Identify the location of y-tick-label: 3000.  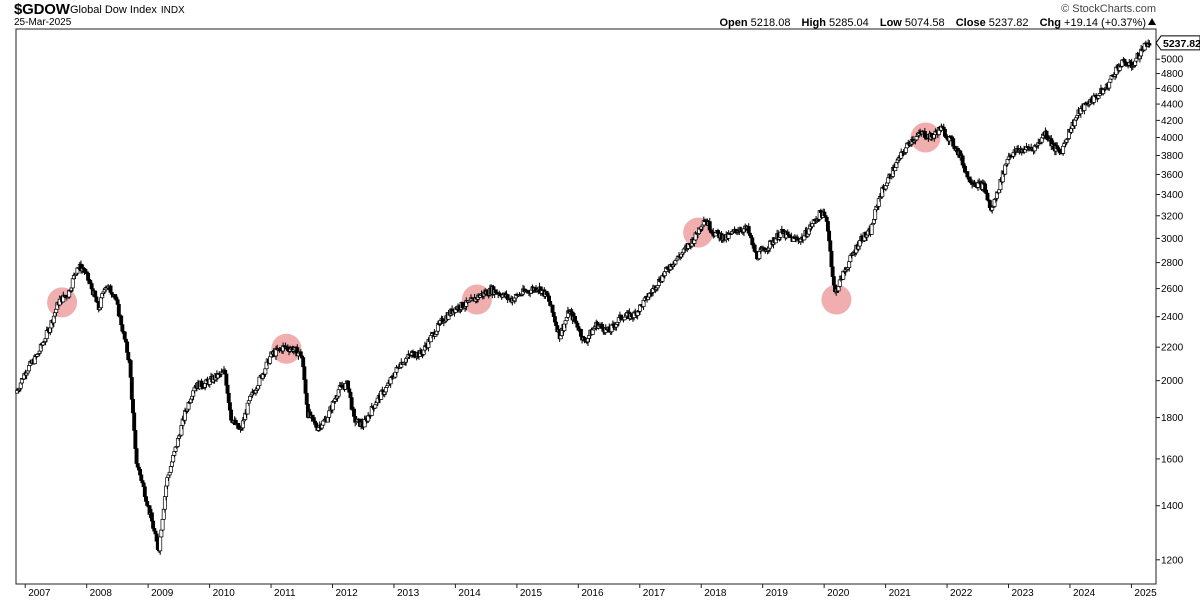
(1172, 239).